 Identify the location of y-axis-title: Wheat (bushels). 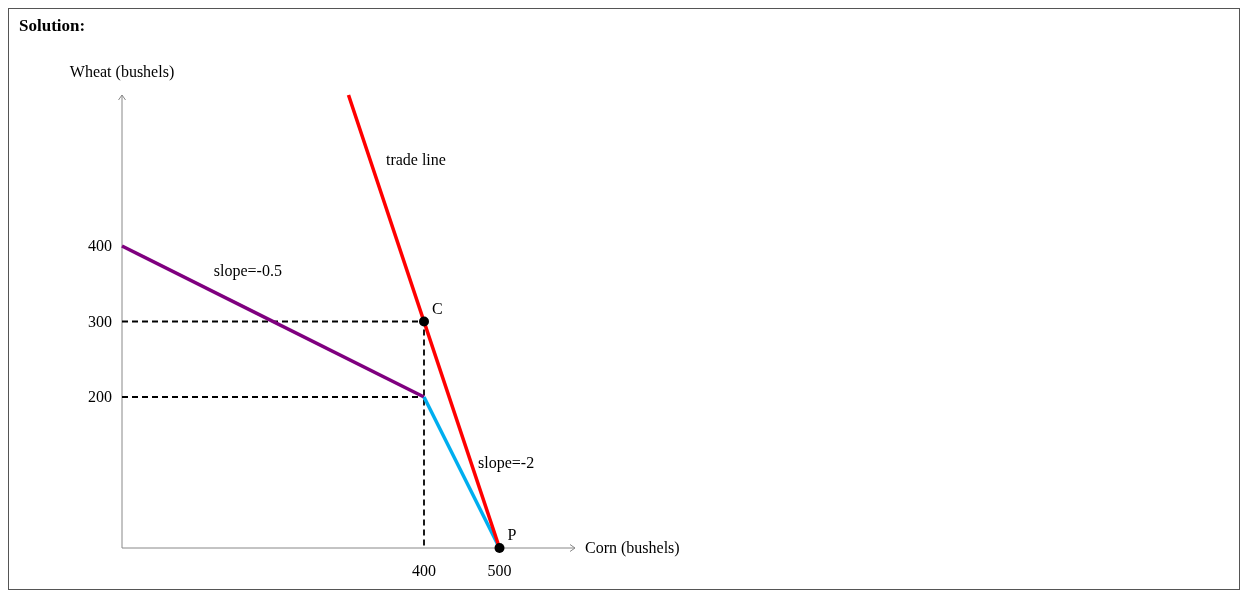
(122, 72).